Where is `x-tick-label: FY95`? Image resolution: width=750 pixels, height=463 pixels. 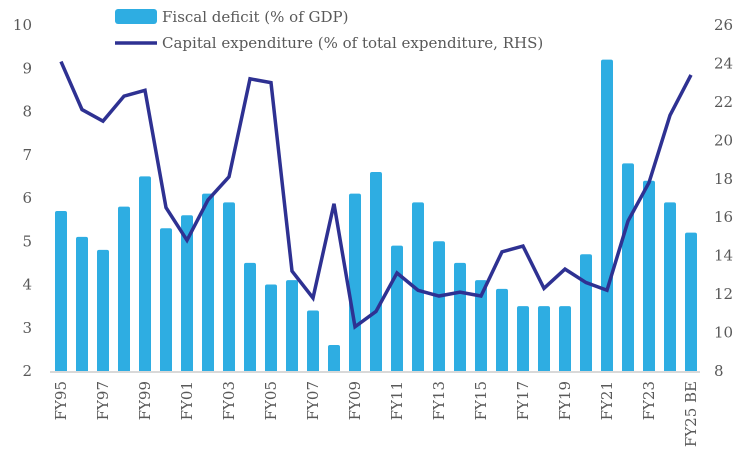 x-tick-label: FY95 is located at coordinates (61, 400).